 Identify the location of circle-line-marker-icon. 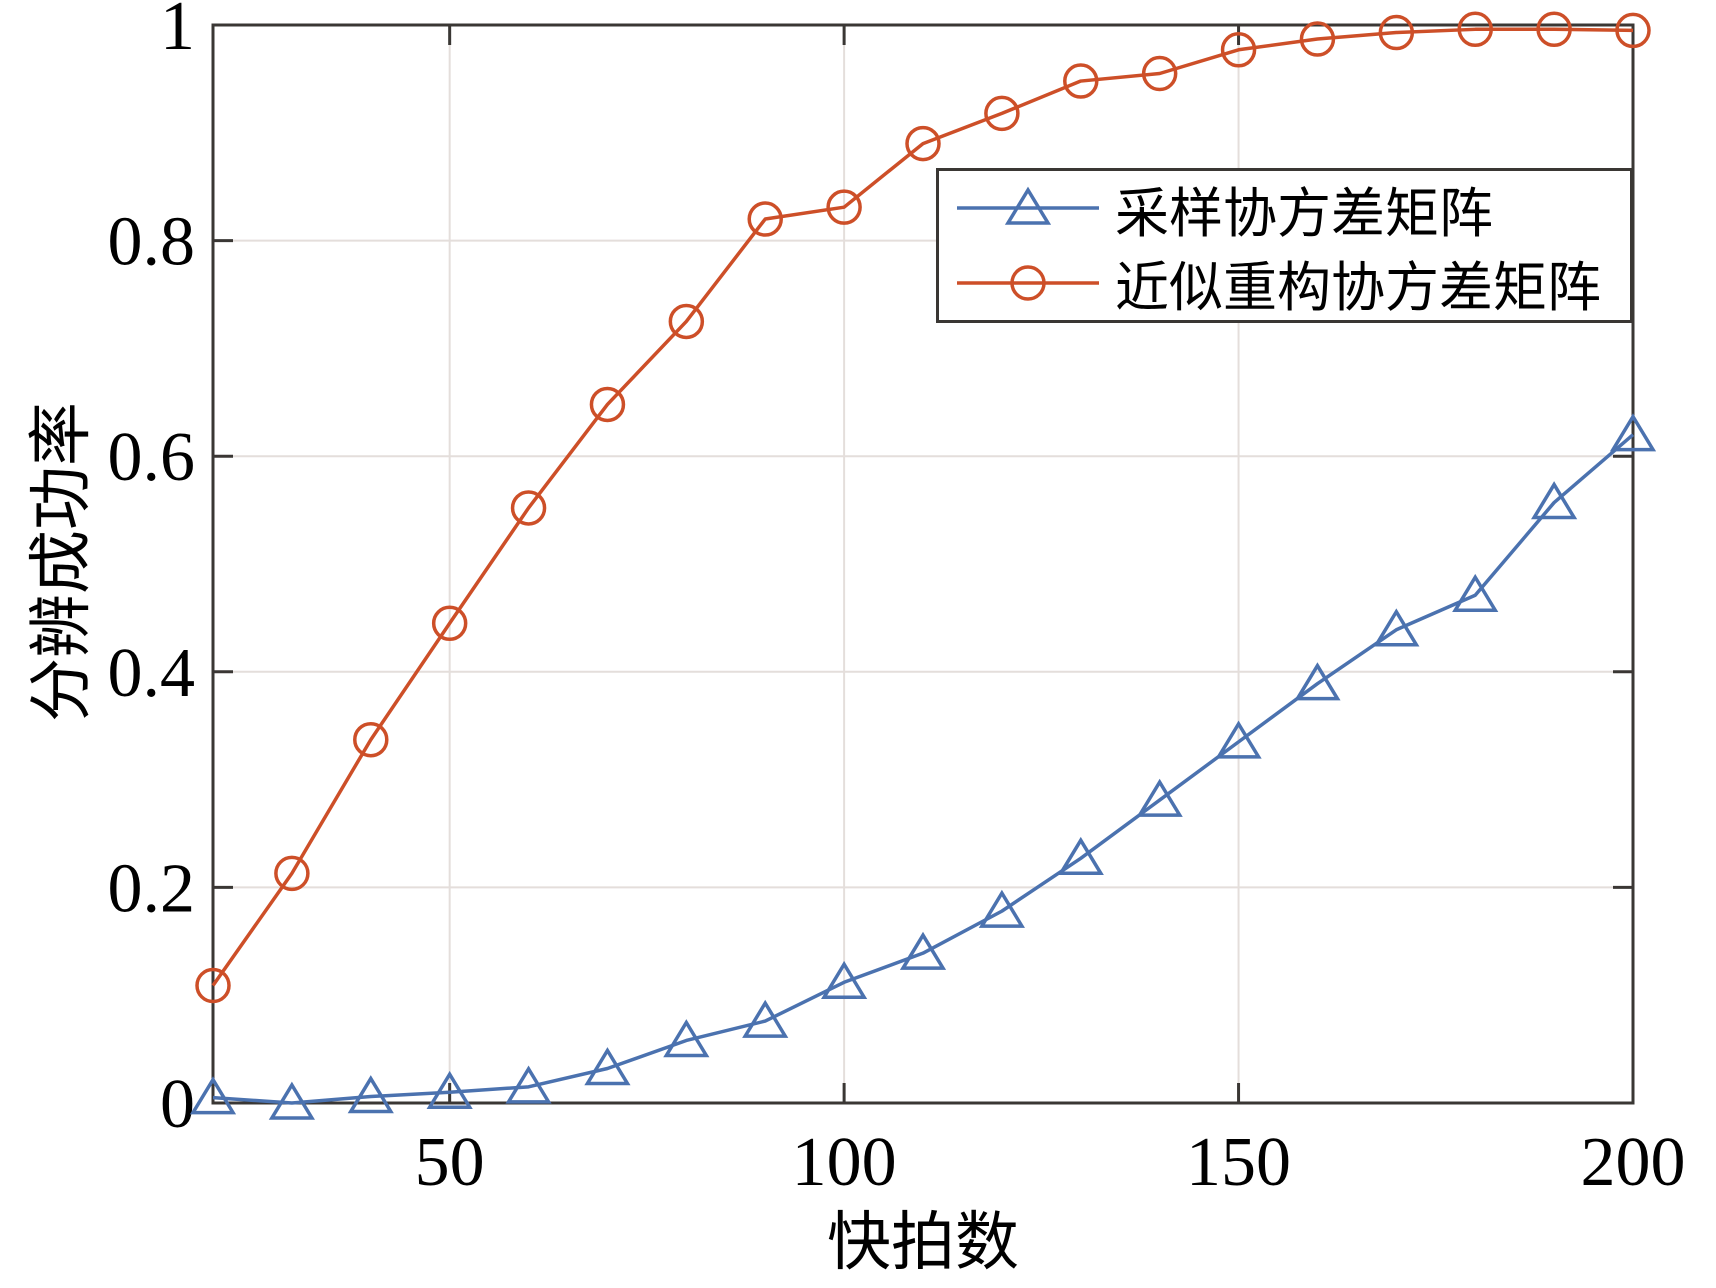
(1028, 283).